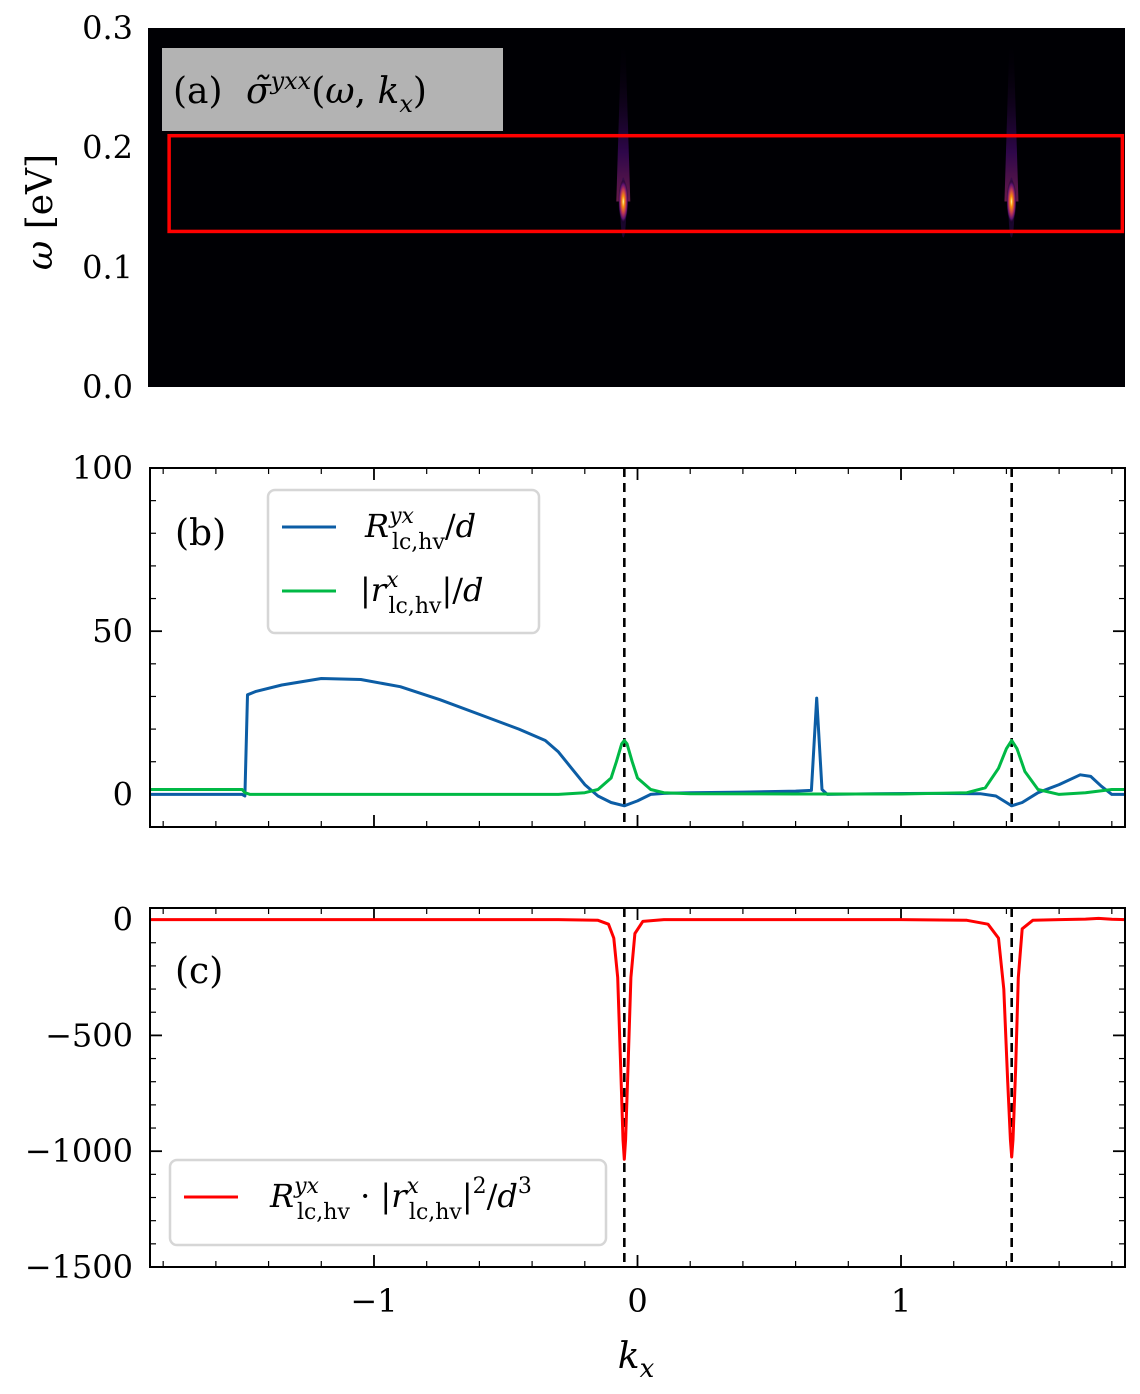 The image size is (1140, 1394). Describe the element at coordinates (637, 1301) in the screenshot. I see `x-tick-label: 0` at that location.